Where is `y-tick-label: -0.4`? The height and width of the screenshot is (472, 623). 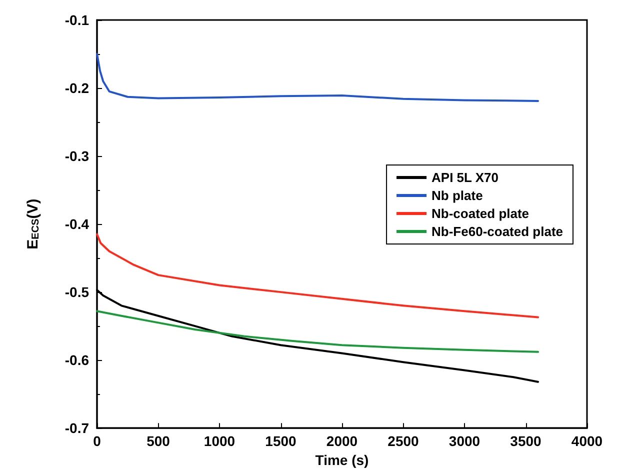 y-tick-label: -0.4 is located at coordinates (77, 224).